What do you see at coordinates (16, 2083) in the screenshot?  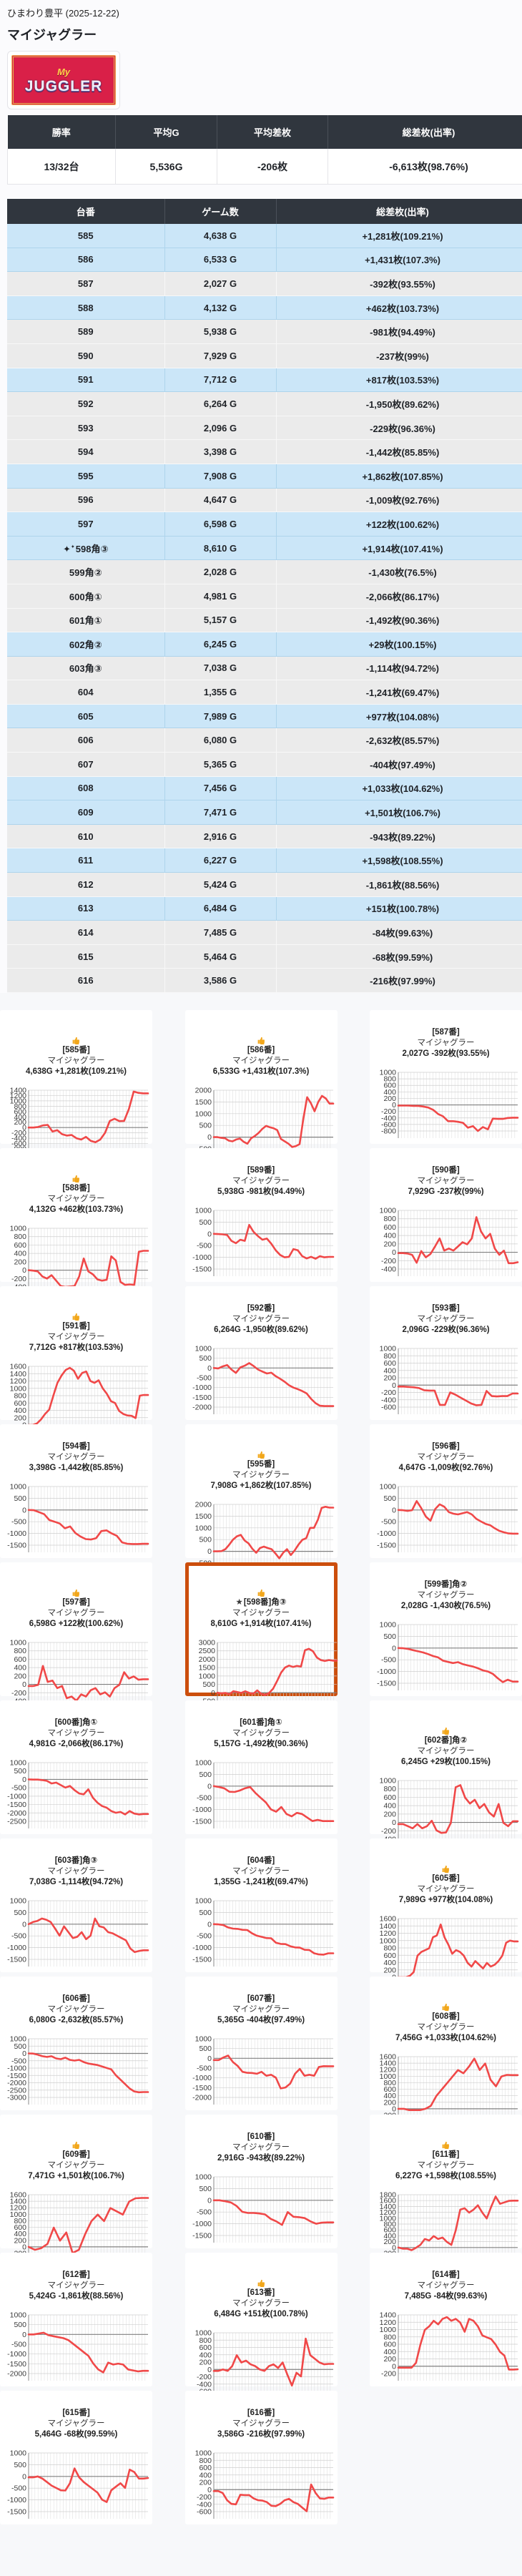 I see `svg-text: -2000` at bounding box center [16, 2083].